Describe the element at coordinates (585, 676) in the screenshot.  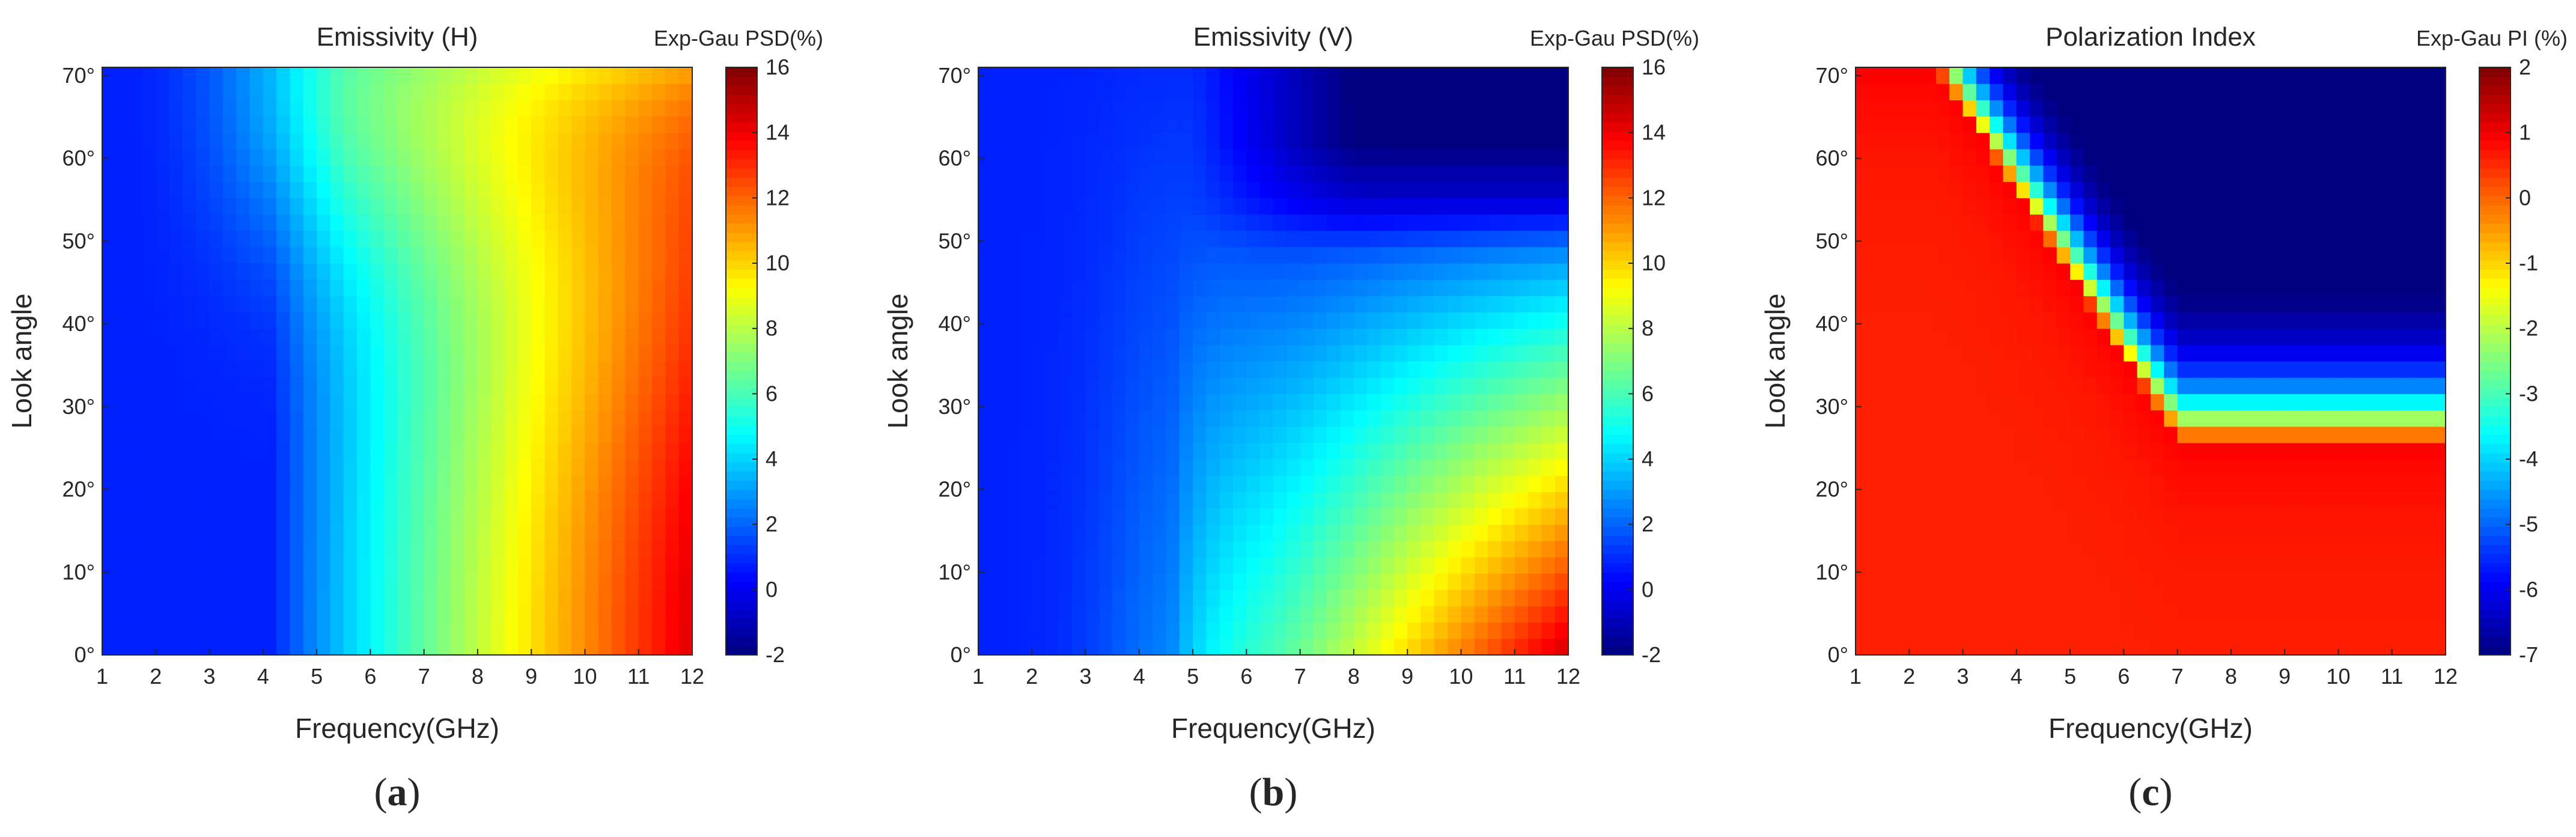
I see `x-tick-label: 10` at that location.